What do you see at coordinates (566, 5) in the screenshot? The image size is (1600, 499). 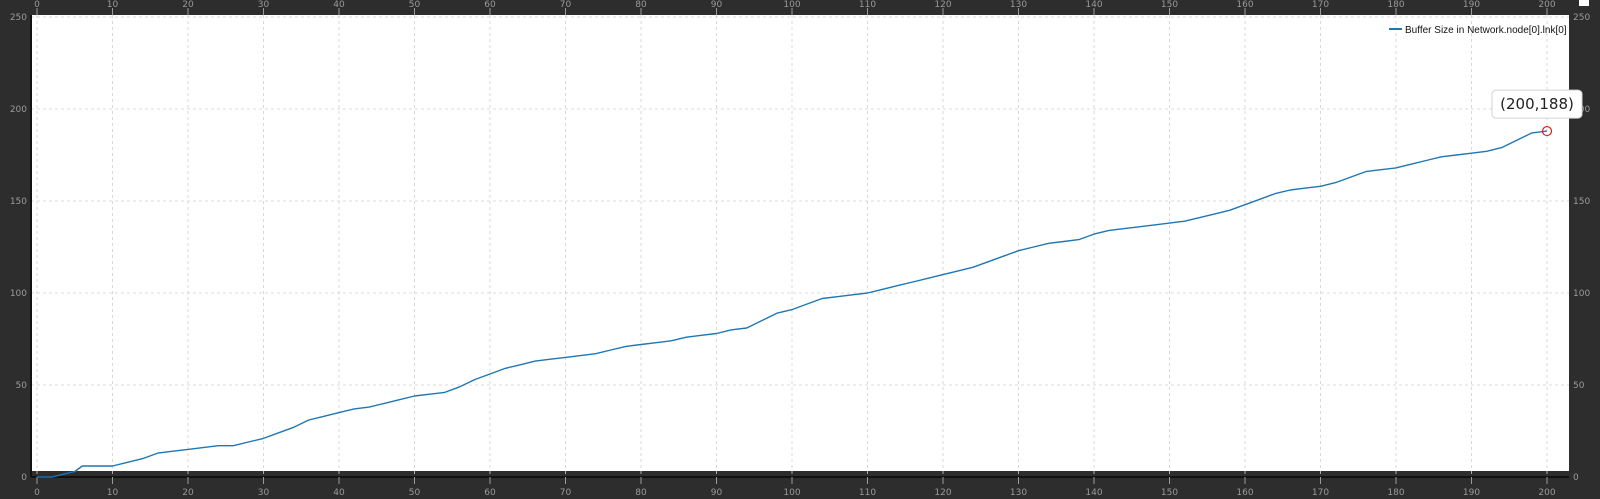 I see `x-tick-label-top: 70` at bounding box center [566, 5].